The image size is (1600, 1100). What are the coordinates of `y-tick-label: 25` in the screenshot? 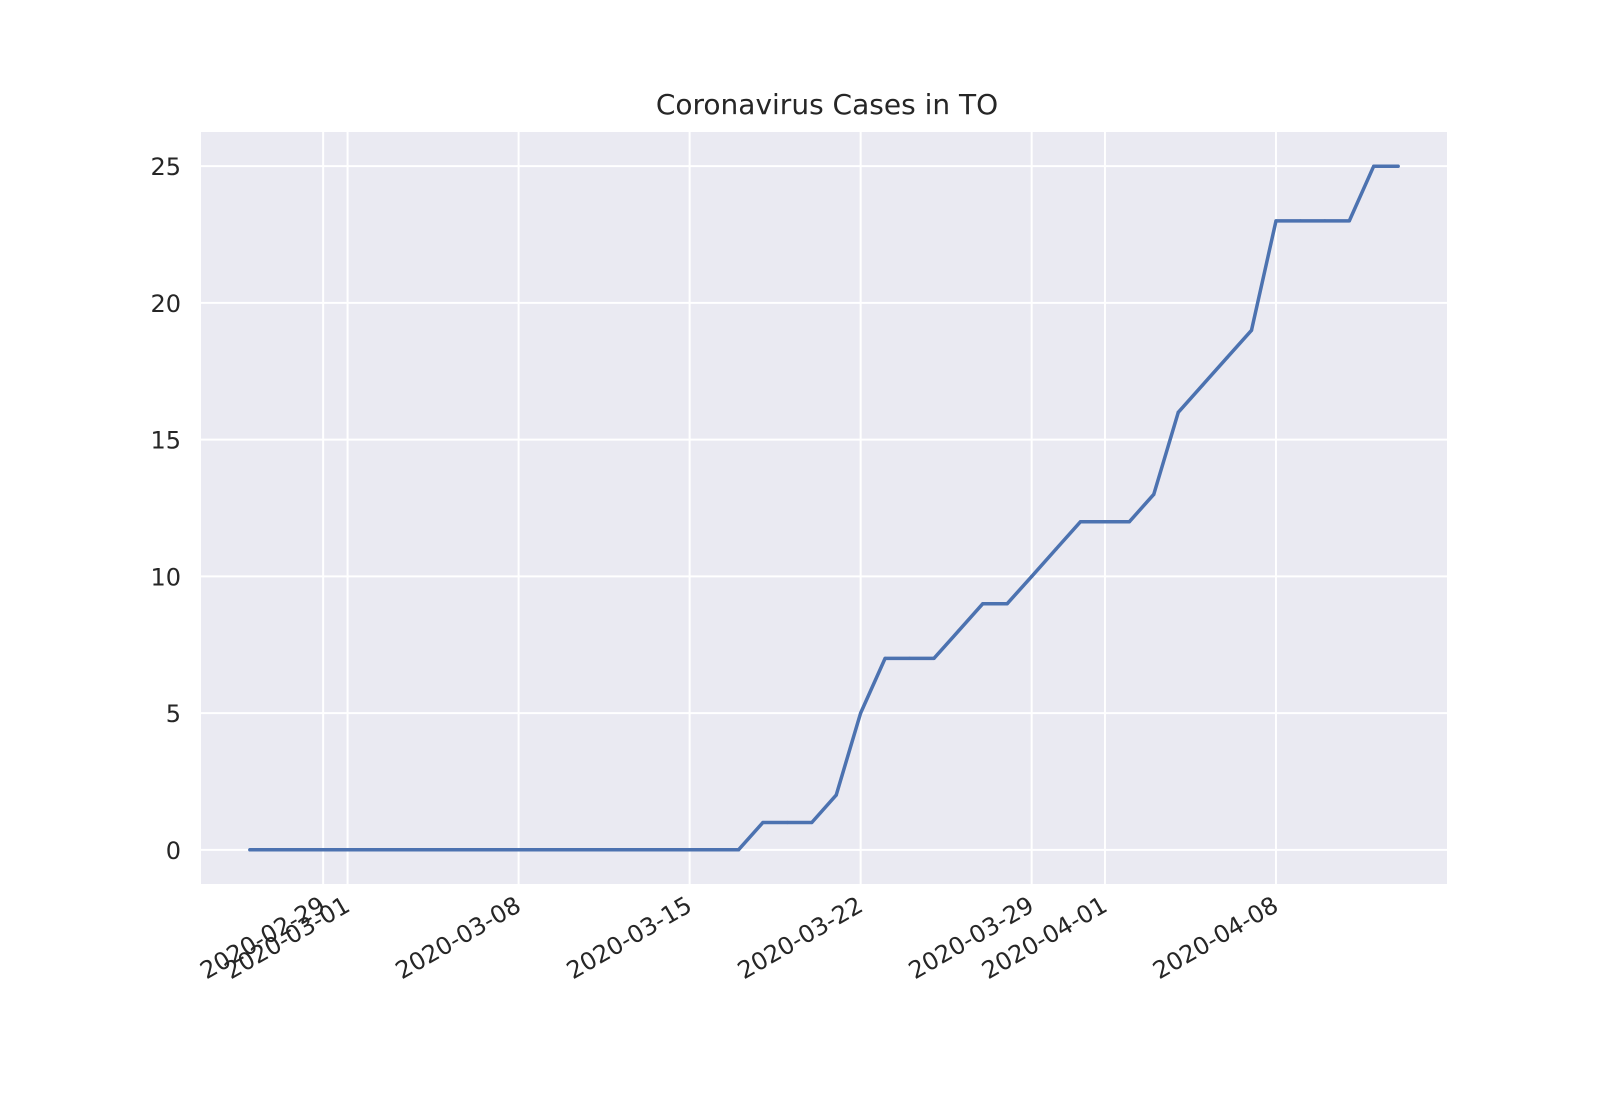 It's located at (165, 167).